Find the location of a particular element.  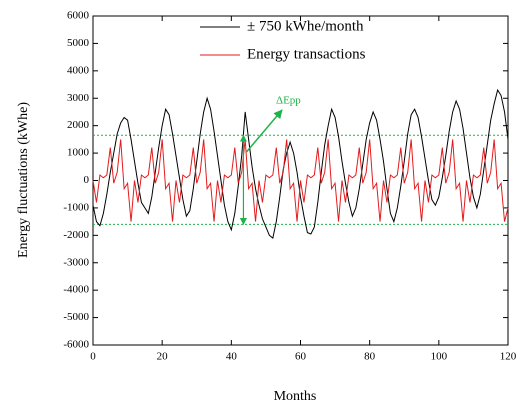

y-tick-label: 5000 is located at coordinates (78, 43).